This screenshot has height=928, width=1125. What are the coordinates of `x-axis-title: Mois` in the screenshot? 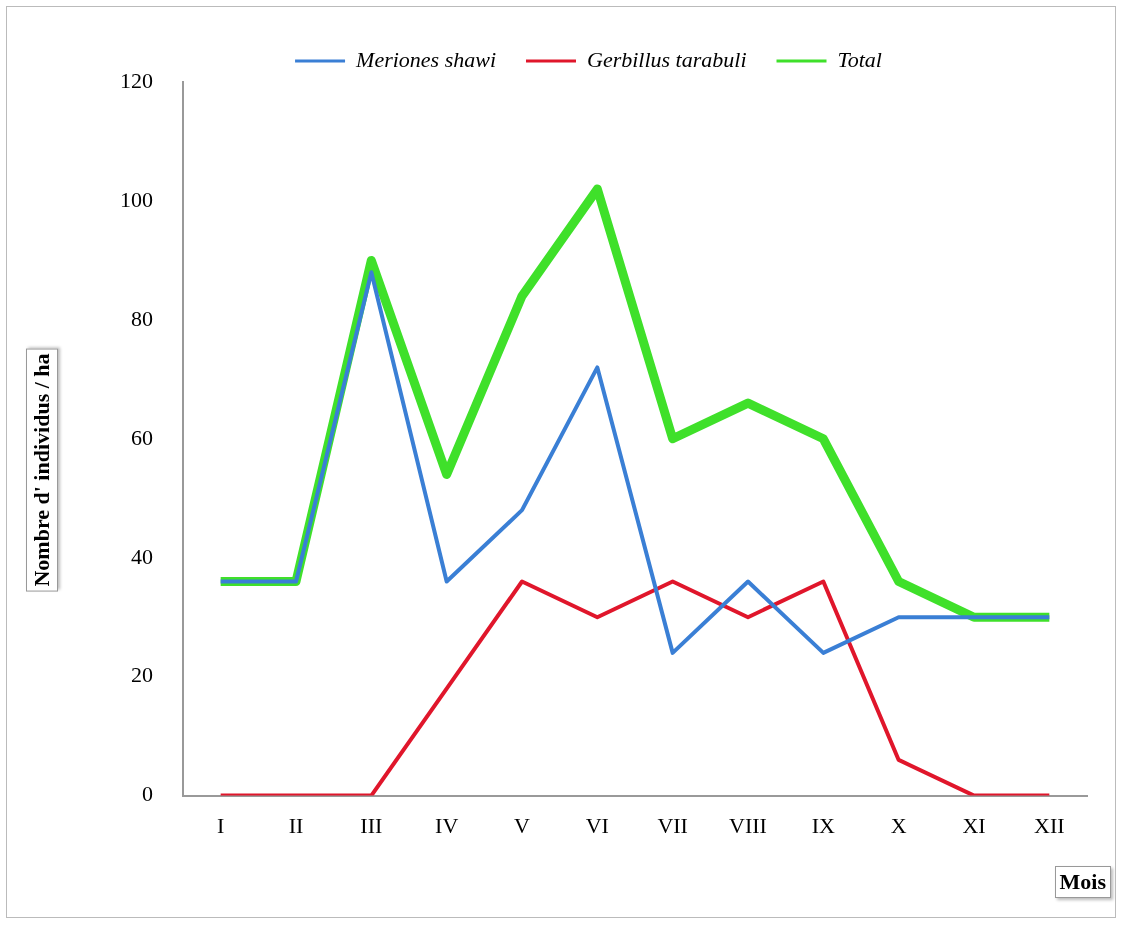 It's located at (1082, 882).